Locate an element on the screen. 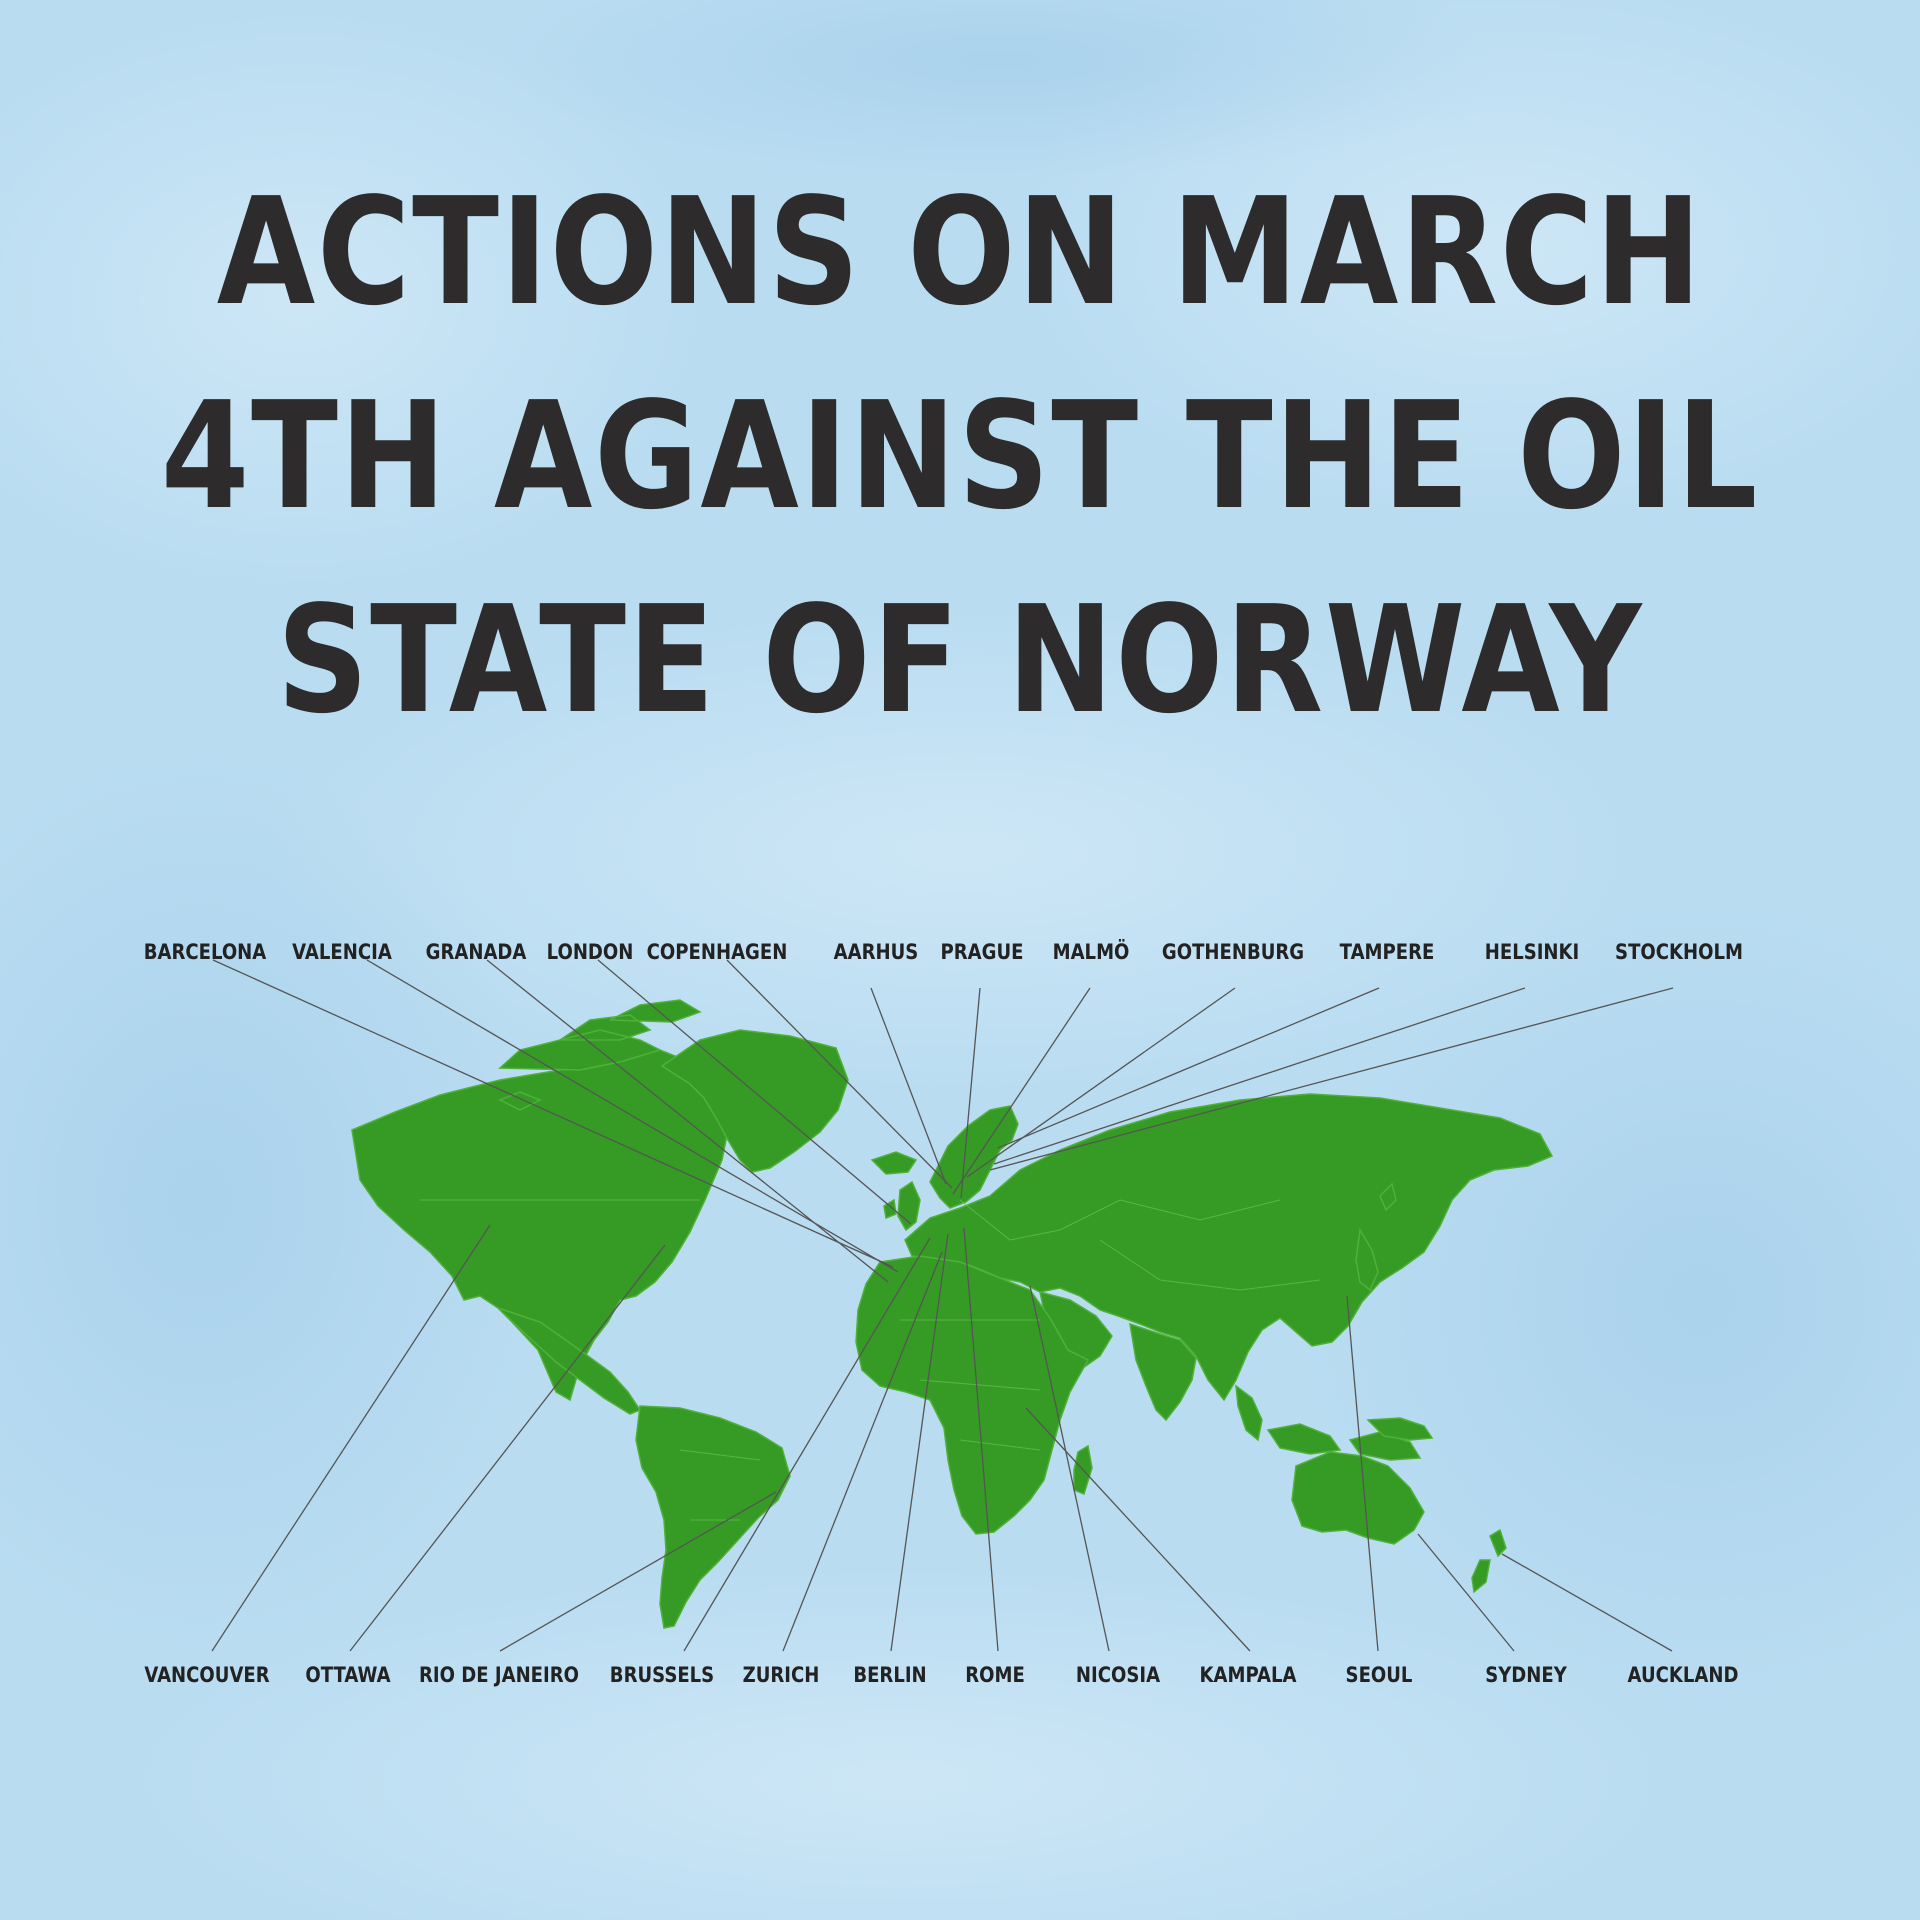 The width and height of the screenshot is (1920, 1920). city-label-bottom: KAMPALA is located at coordinates (1248, 1675).